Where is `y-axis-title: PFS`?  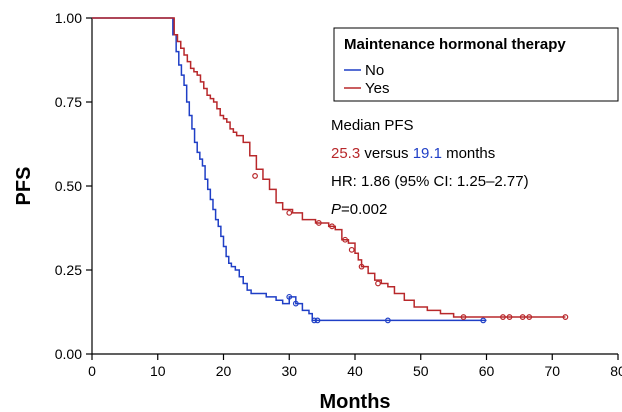
y-axis-title: PFS is located at coordinates (24, 186).